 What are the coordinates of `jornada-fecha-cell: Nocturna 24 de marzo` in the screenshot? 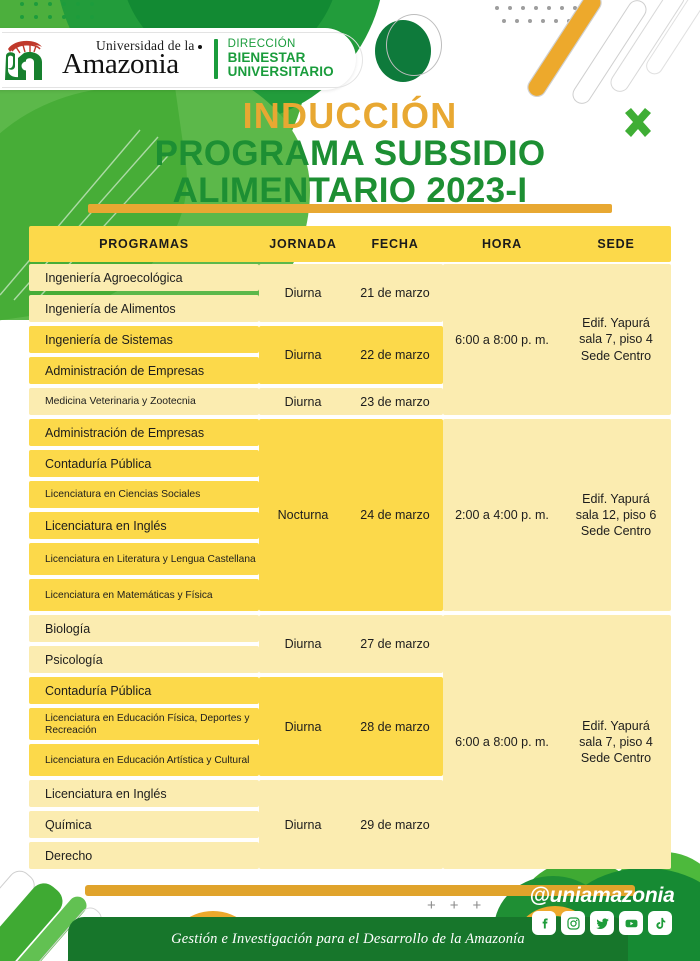 It's located at (351, 515).